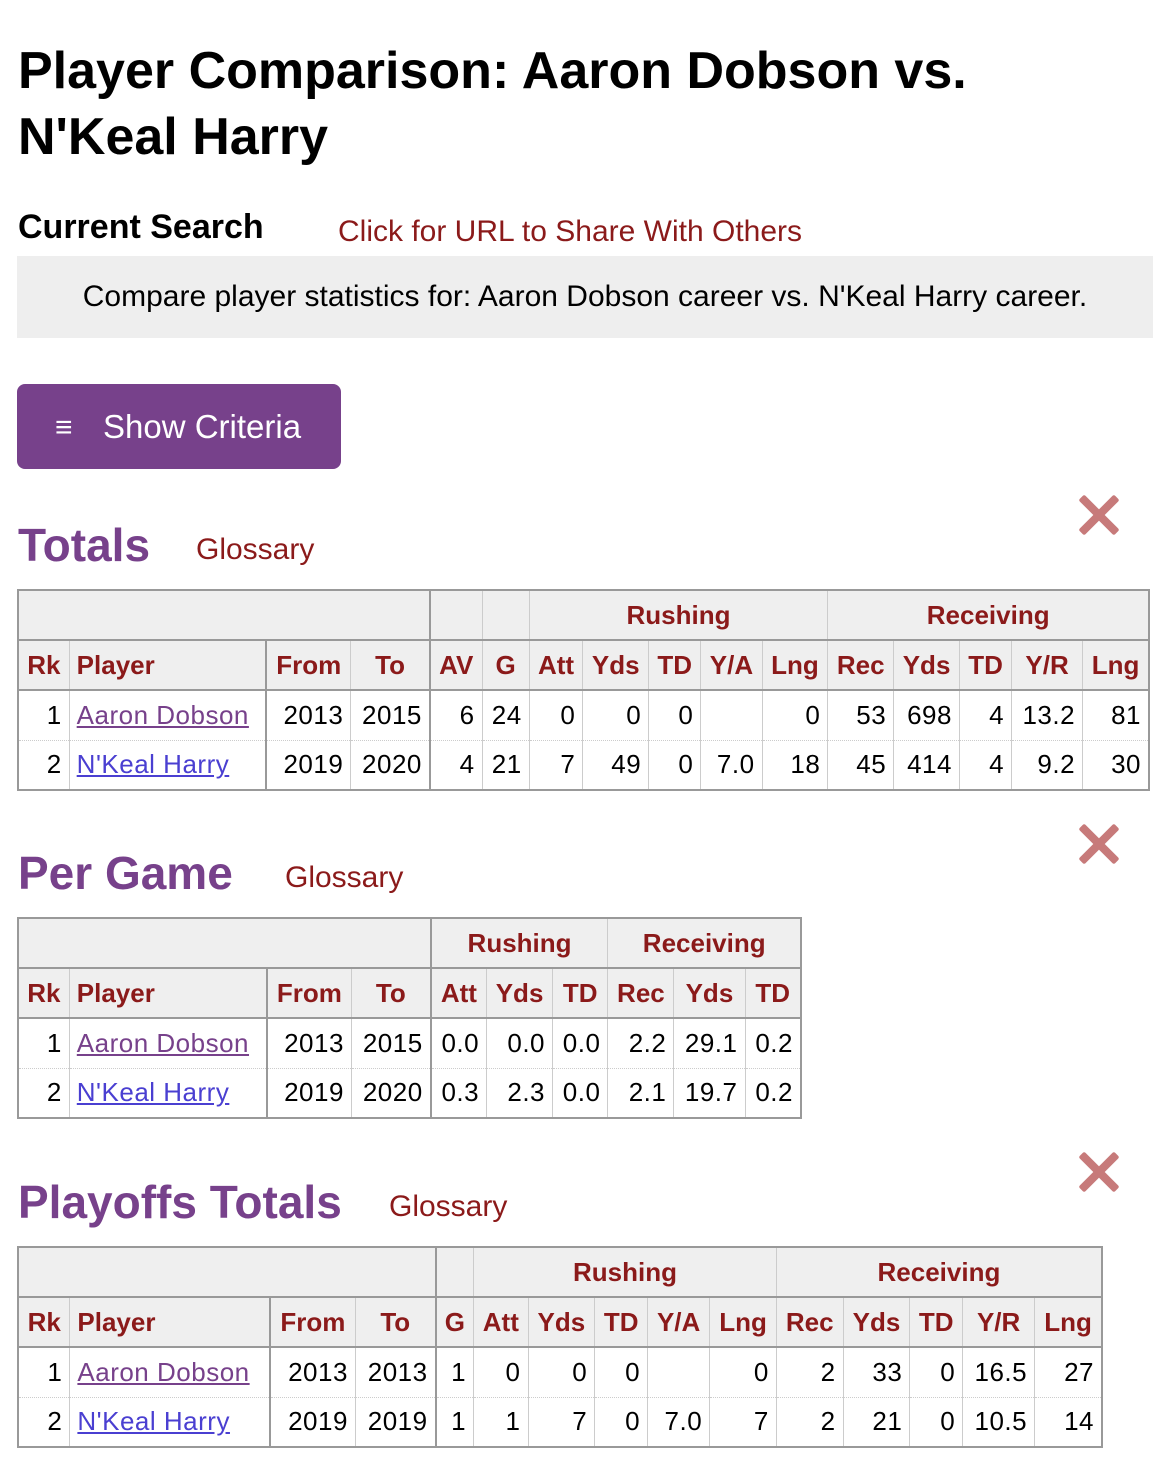 The image size is (1170, 1470). What do you see at coordinates (709, 1043) in the screenshot?
I see `stat-cell: 29.1` at bounding box center [709, 1043].